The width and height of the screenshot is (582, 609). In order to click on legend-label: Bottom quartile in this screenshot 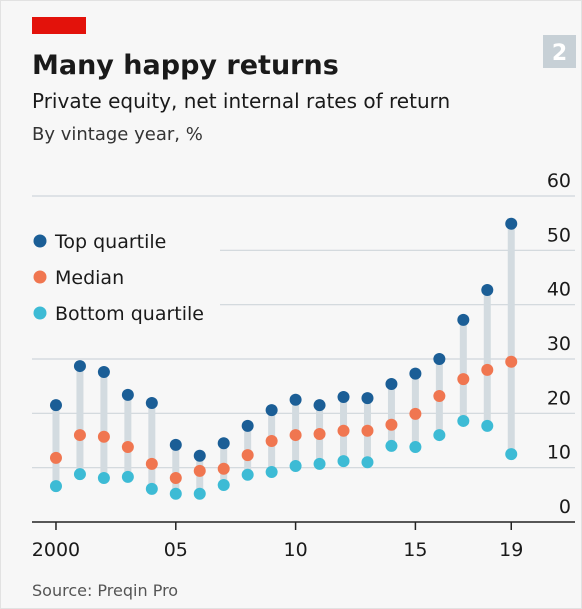, I will do `click(129, 314)`.